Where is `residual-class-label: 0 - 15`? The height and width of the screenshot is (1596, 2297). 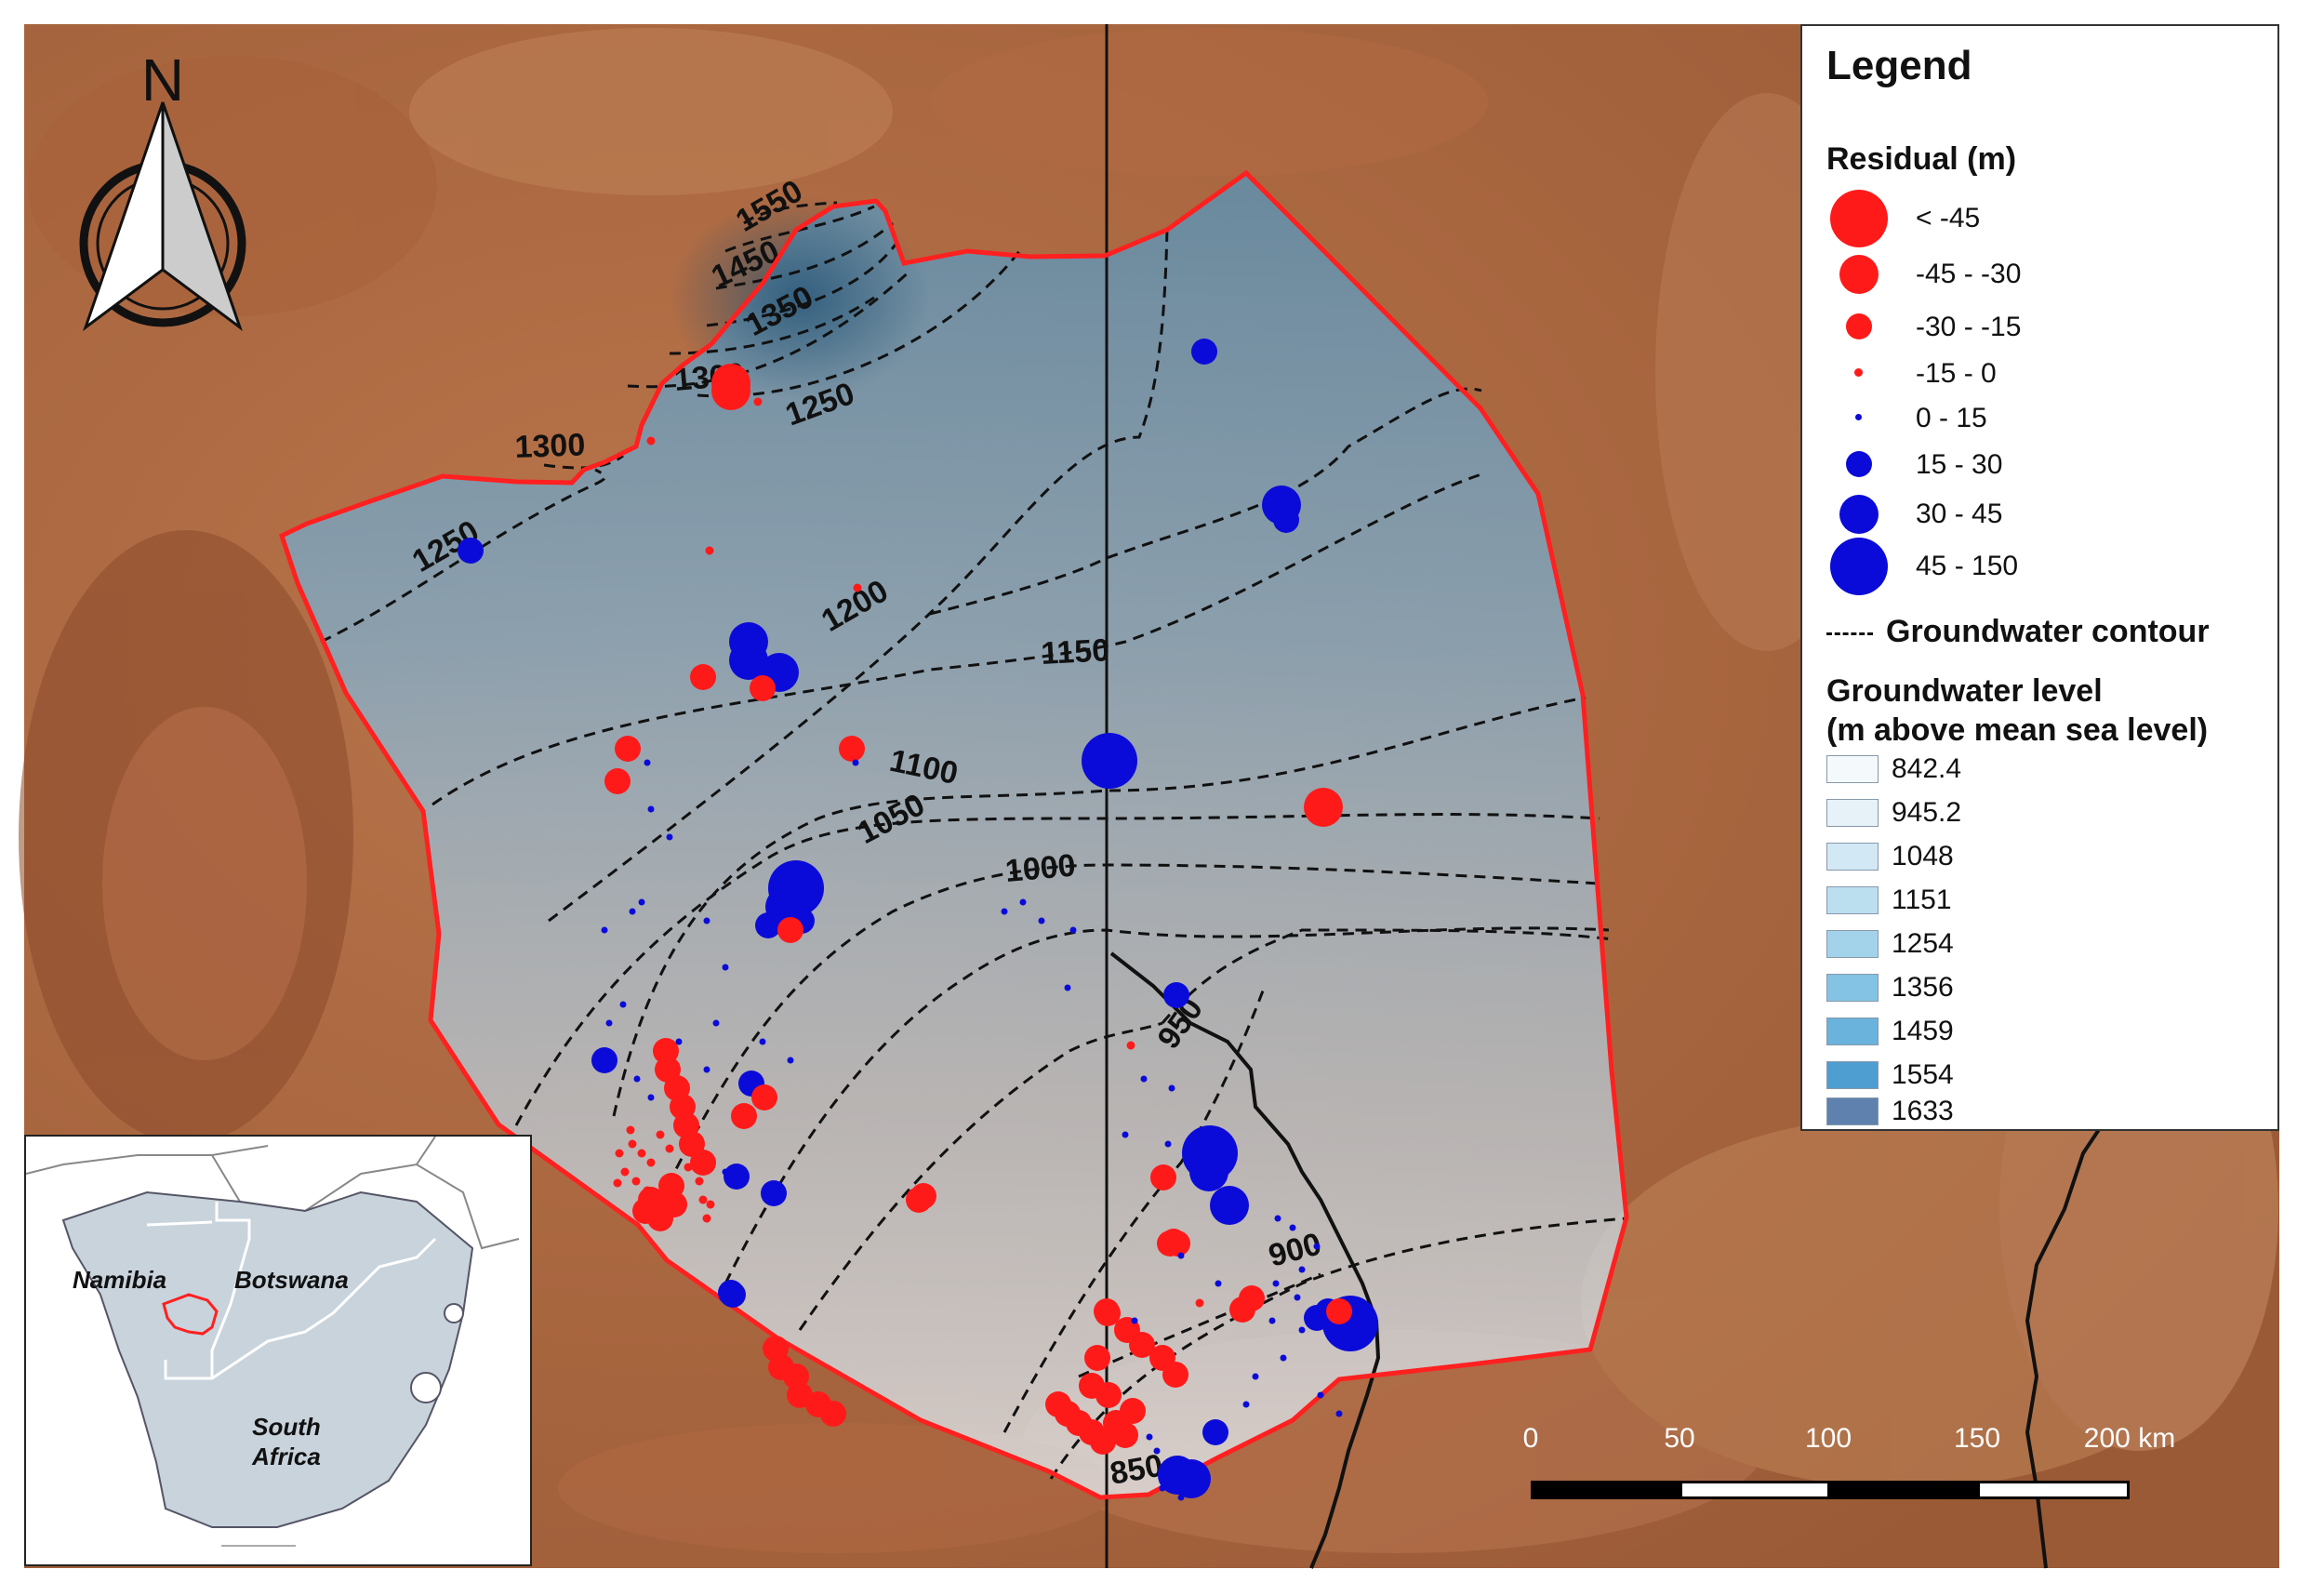 residual-class-label: 0 - 15 is located at coordinates (1952, 418).